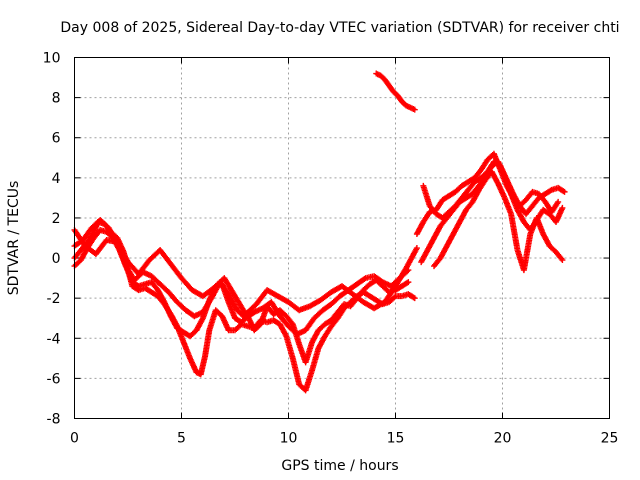  I want to click on y-tick-label: 6, so click(56, 139).